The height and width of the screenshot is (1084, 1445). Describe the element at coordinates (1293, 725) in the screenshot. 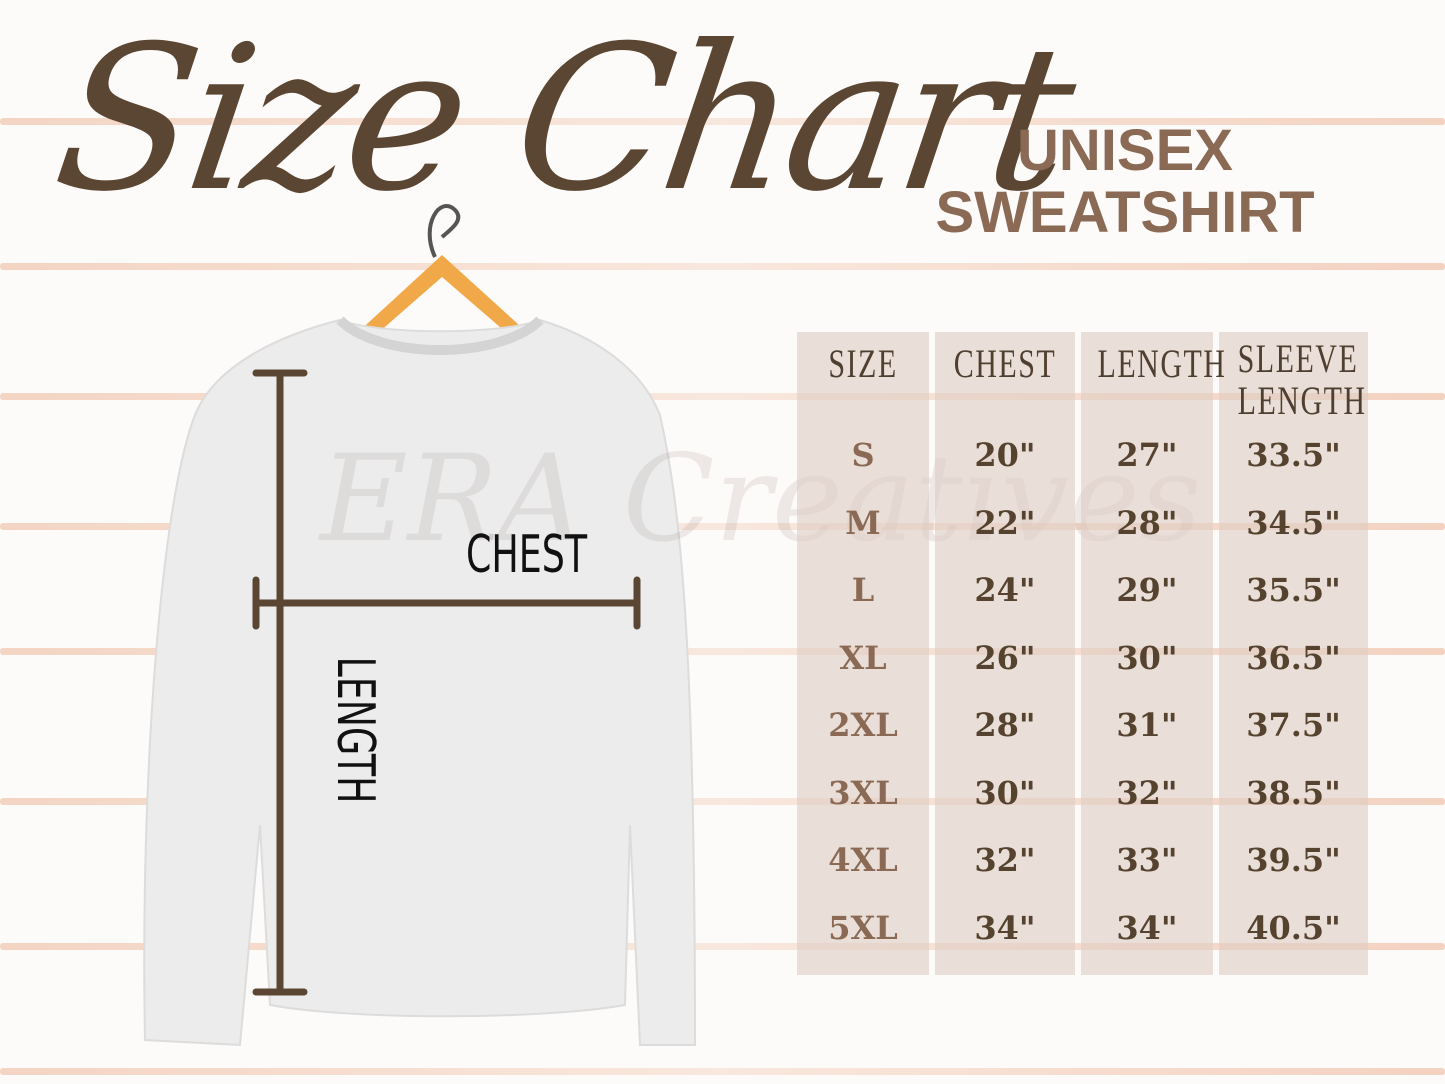

I see `measurement-cell: 37.5"` at that location.